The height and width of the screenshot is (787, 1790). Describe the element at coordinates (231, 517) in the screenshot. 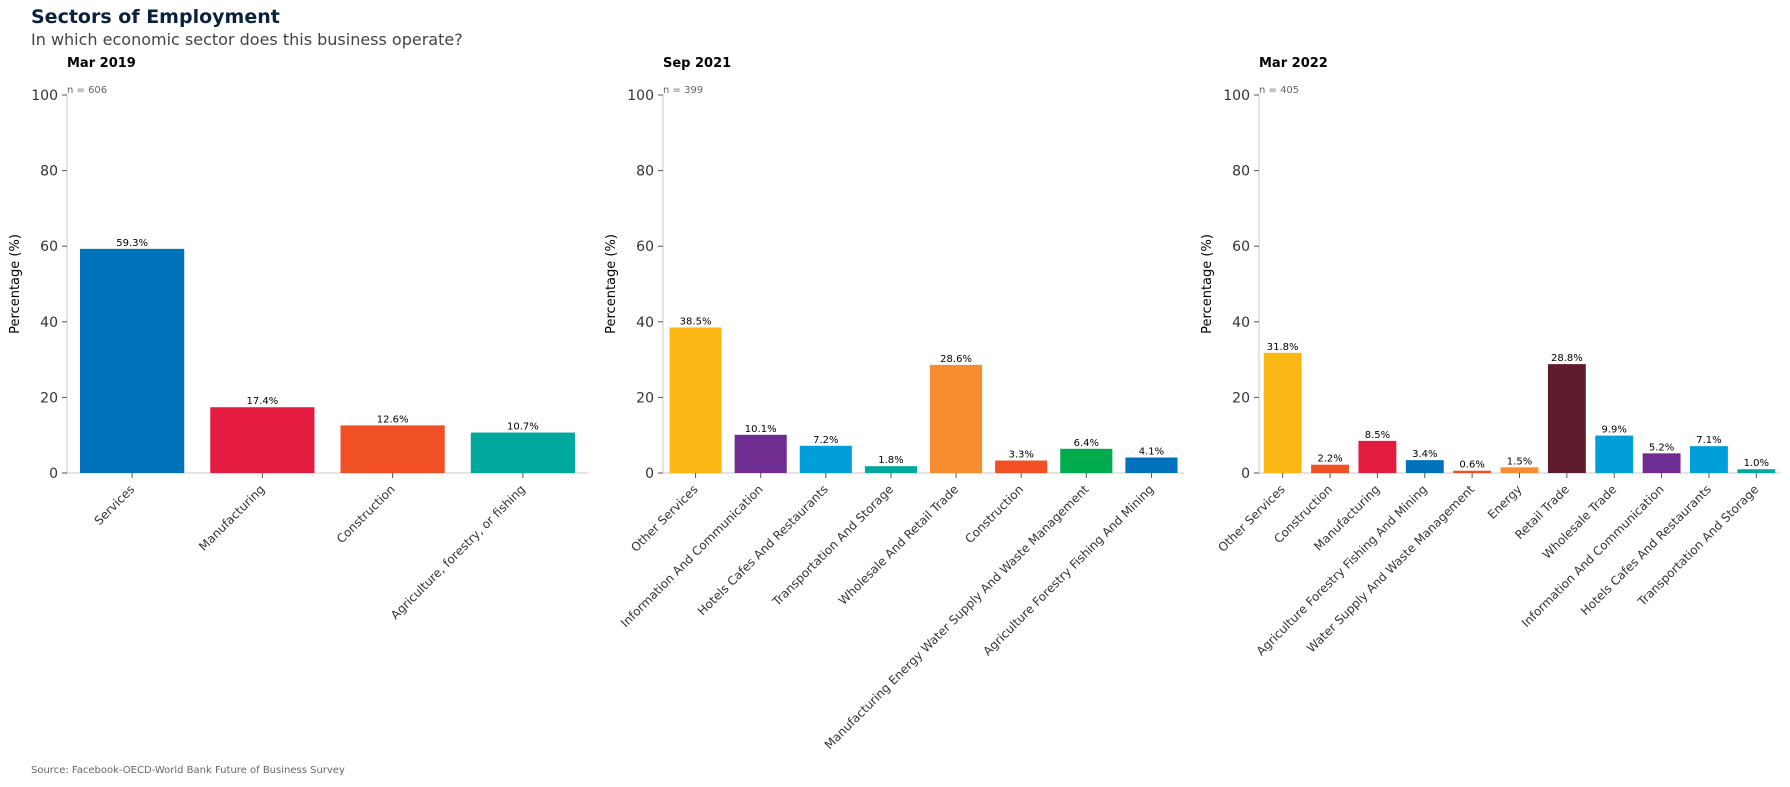

I see `x-tick-label: Manufacturing` at that location.